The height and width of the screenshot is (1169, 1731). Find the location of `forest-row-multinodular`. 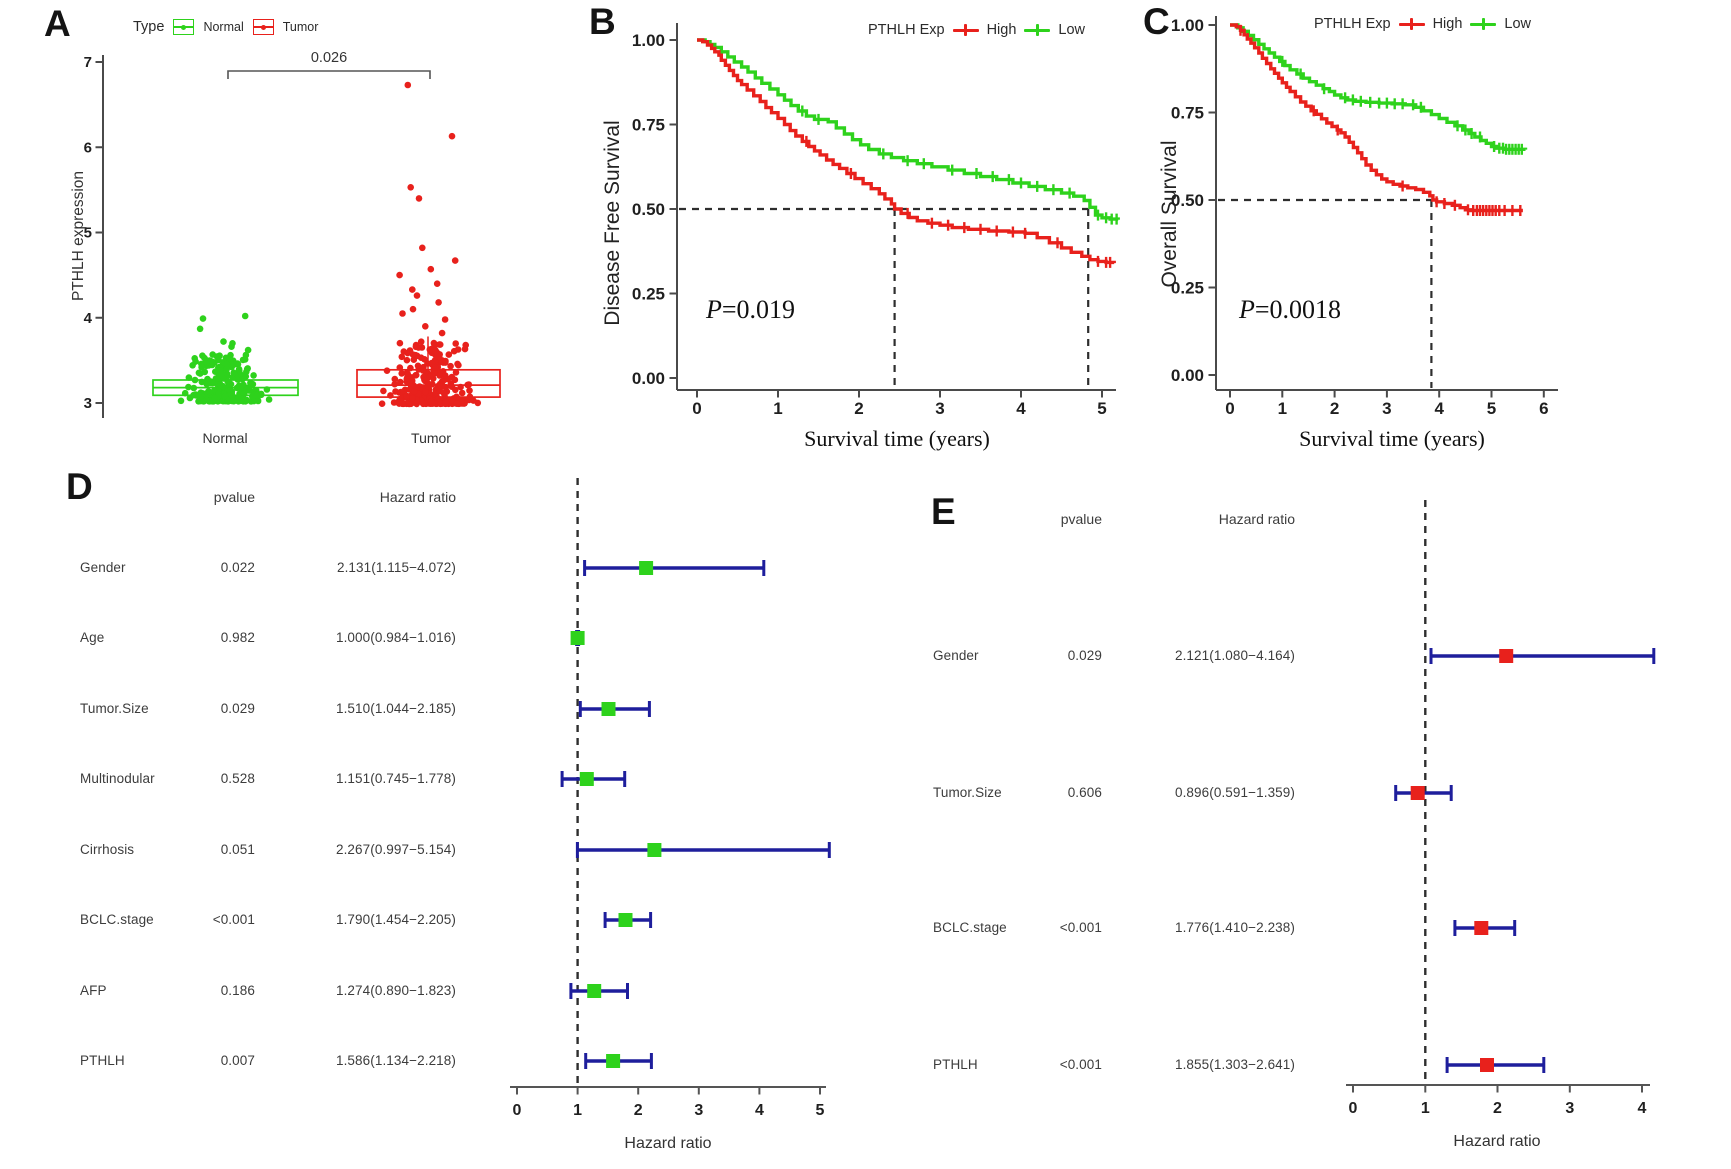

forest-row-multinodular is located at coordinates (593, 779).